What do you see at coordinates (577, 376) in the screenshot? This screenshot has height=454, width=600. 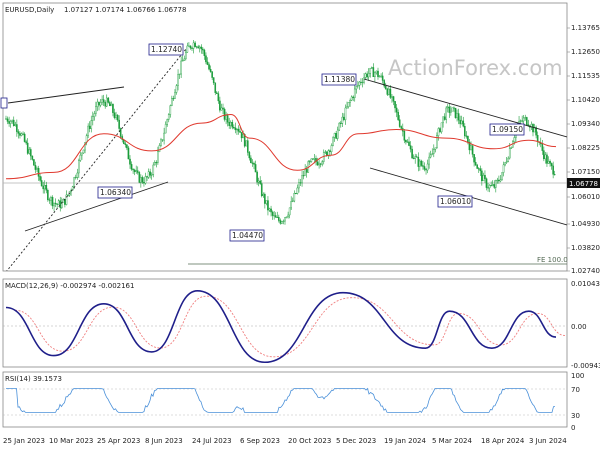 I see `rsi-tick-100: 100` at bounding box center [577, 376].